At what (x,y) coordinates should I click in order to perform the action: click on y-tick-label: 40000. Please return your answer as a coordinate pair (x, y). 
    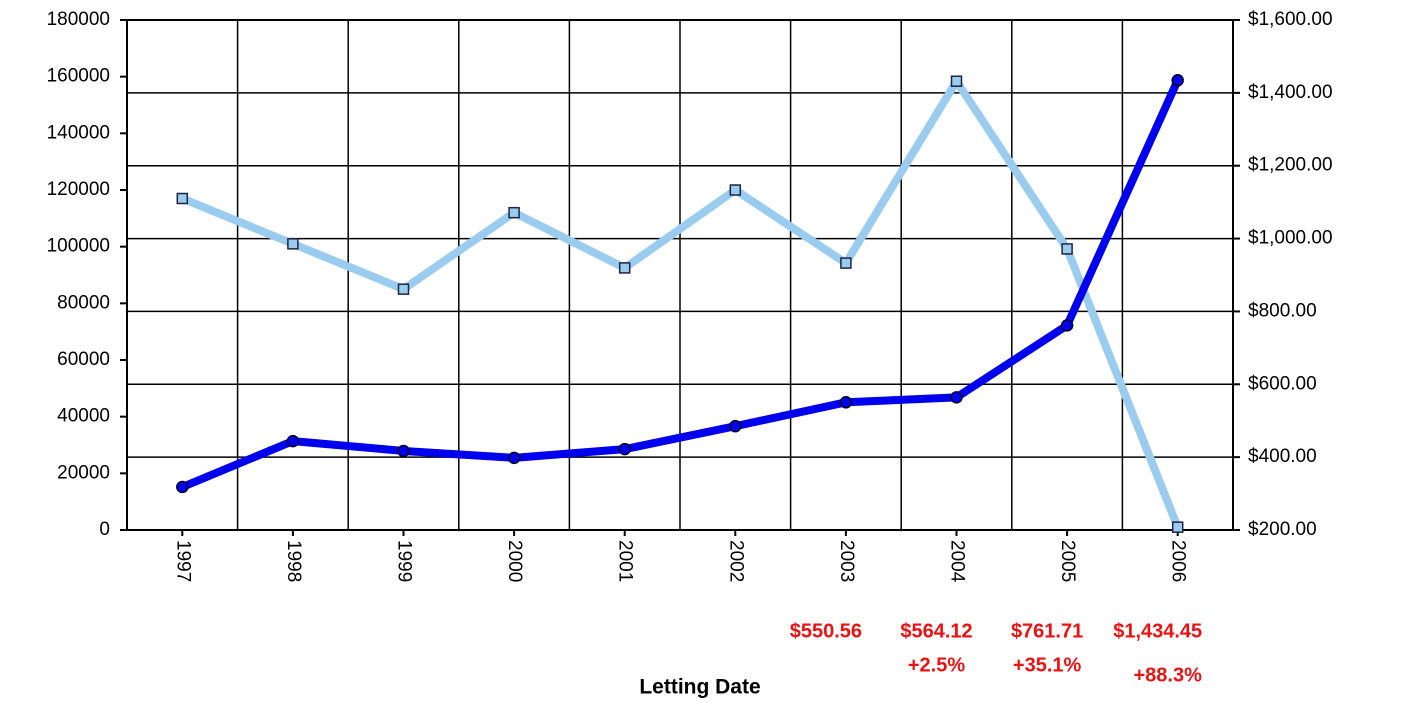
    Looking at the image, I should click on (83, 416).